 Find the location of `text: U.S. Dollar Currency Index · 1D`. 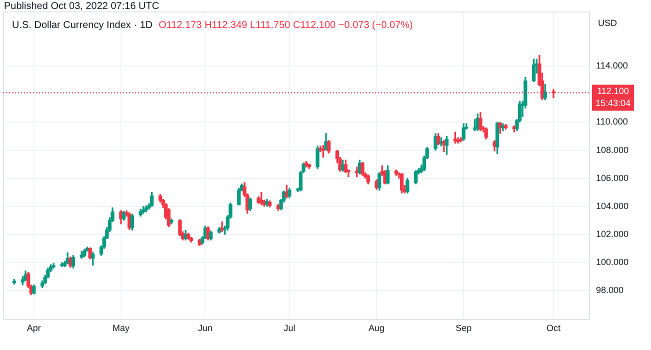

text: U.S. Dollar Currency Index · 1D is located at coordinates (82, 25).